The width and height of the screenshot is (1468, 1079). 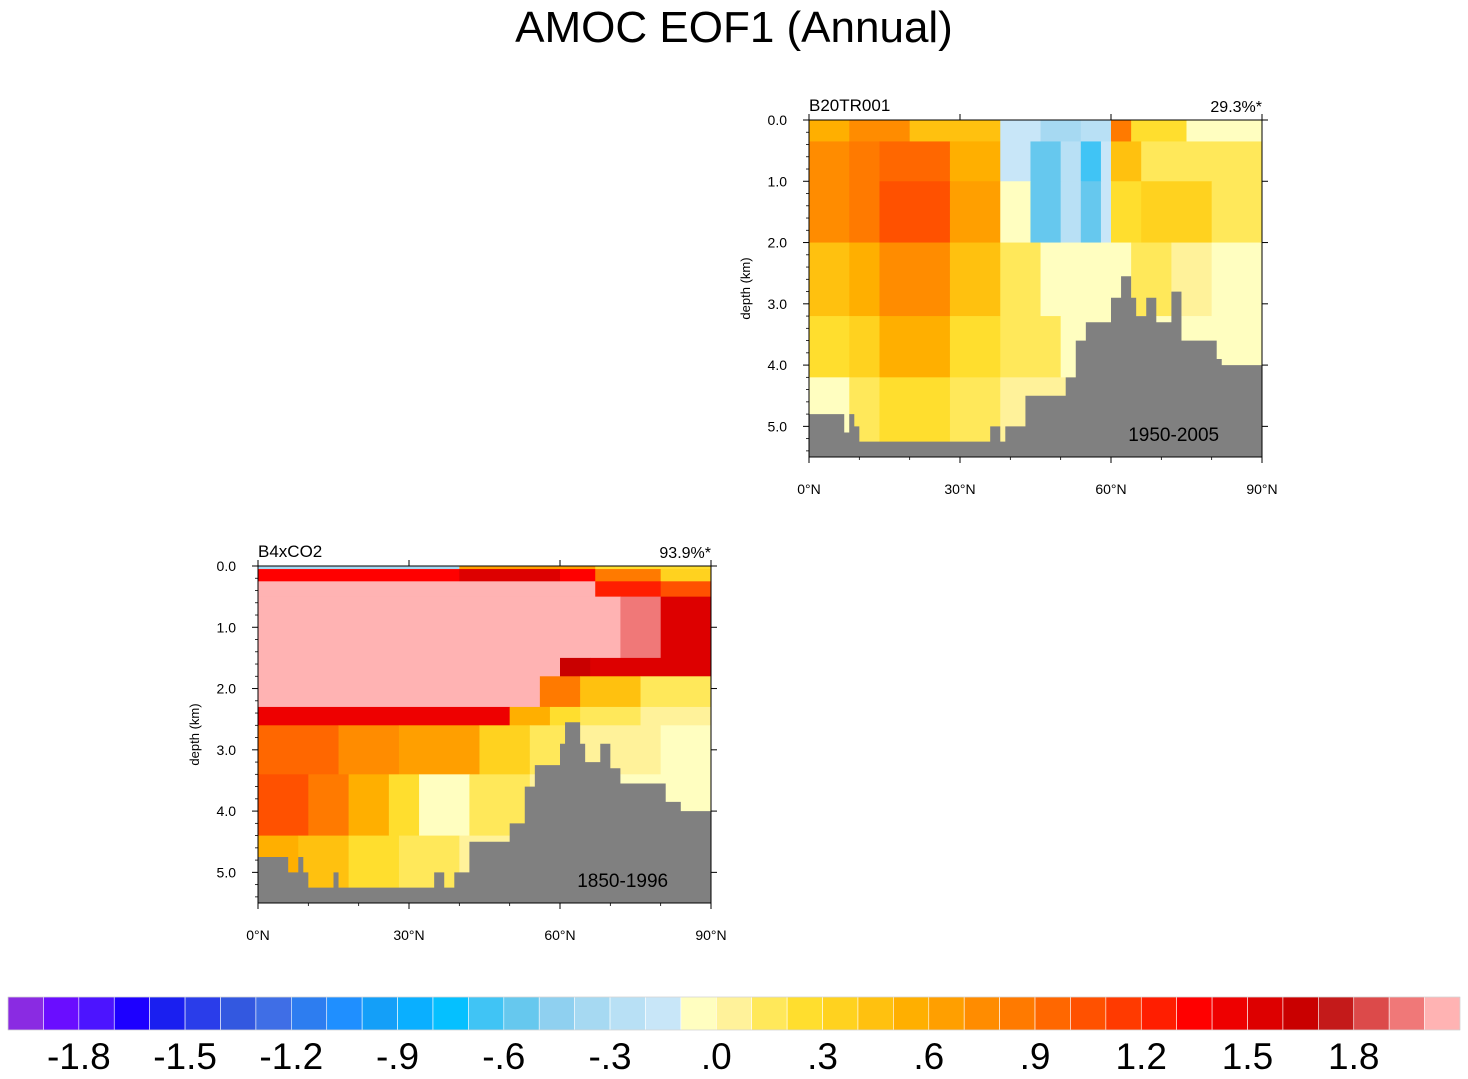 What do you see at coordinates (559, 935) in the screenshot?
I see `x-tick-label: 60°N` at bounding box center [559, 935].